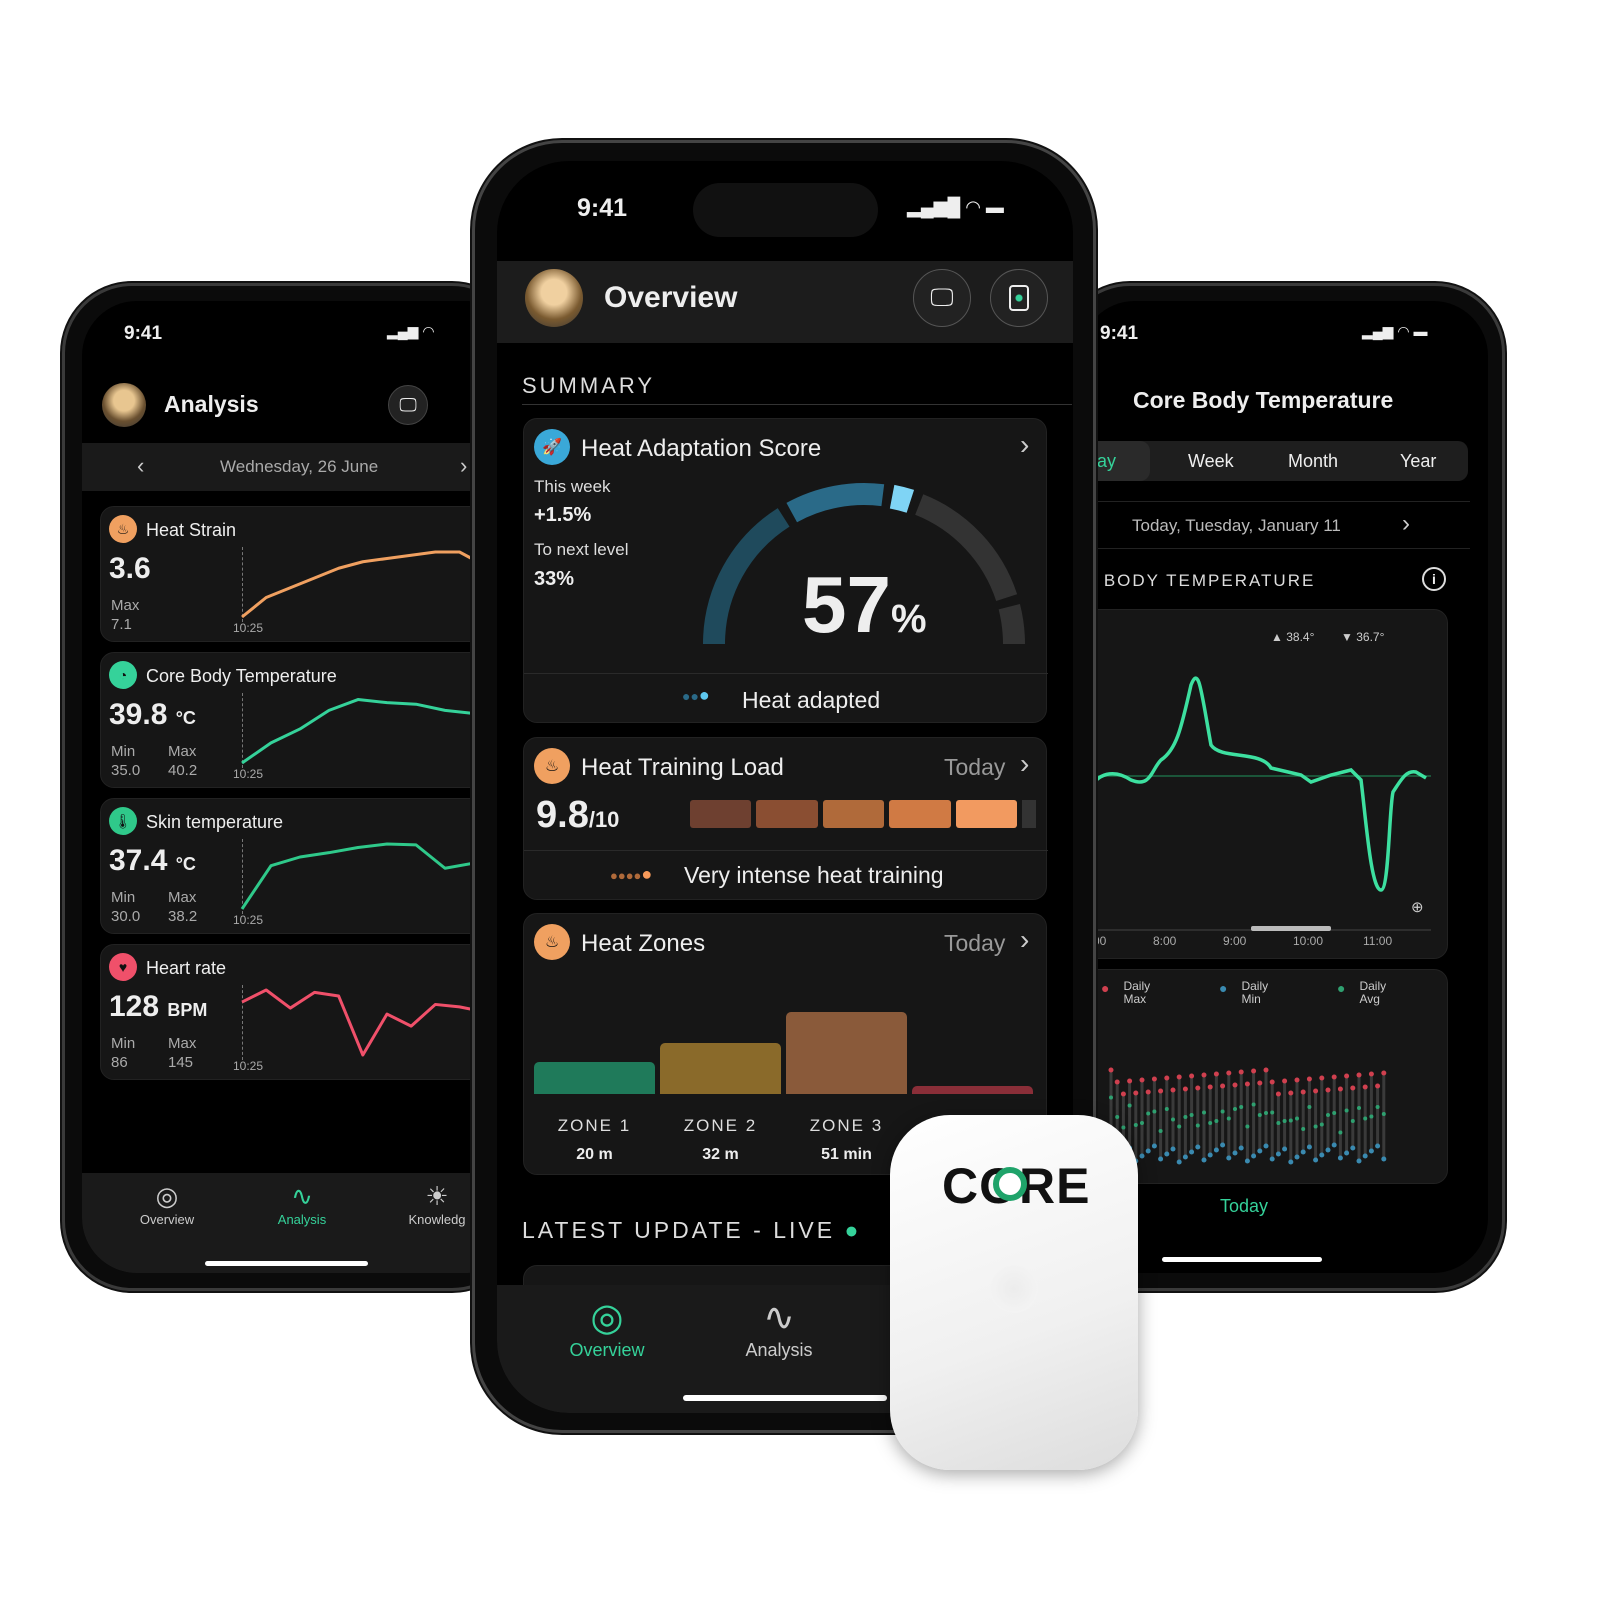 The height and width of the screenshot is (1600, 1600). What do you see at coordinates (411, 331) in the screenshot?
I see `signal-icon: ▂▄▆ ◠` at bounding box center [411, 331].